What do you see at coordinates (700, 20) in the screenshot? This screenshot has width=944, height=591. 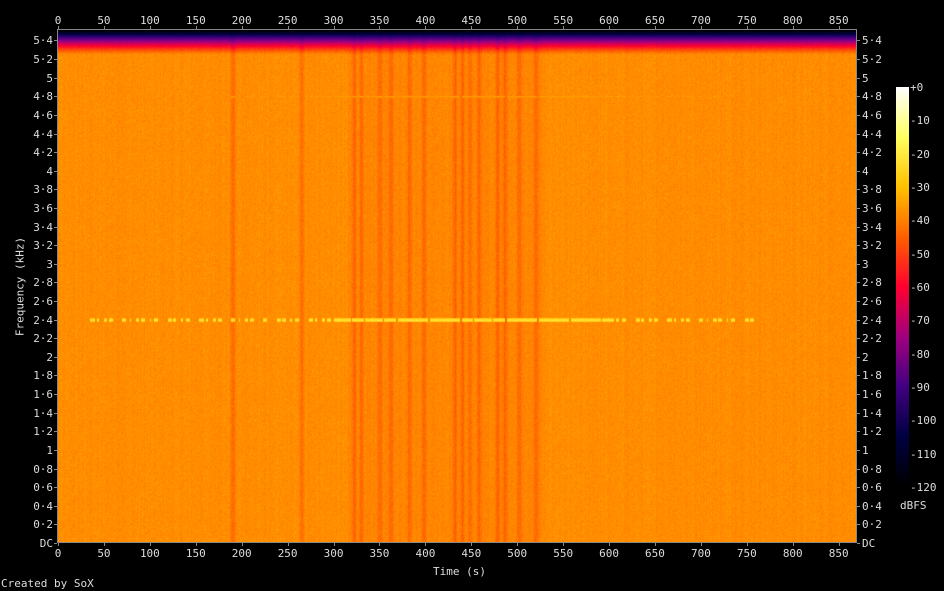 I see `x-tick-label-top: 700` at bounding box center [700, 20].